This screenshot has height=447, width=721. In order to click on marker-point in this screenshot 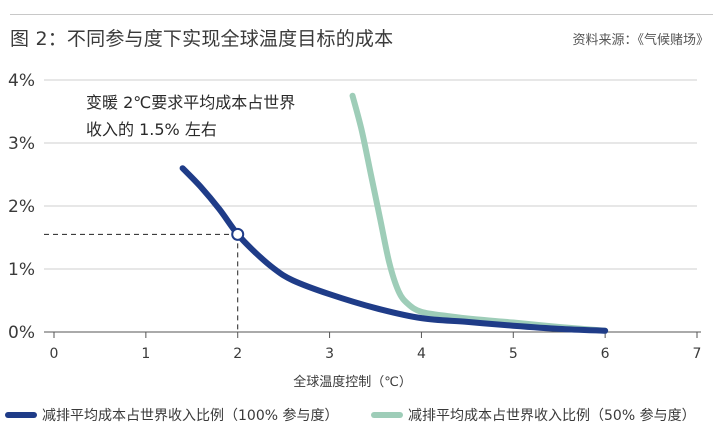, I will do `click(238, 234)`.